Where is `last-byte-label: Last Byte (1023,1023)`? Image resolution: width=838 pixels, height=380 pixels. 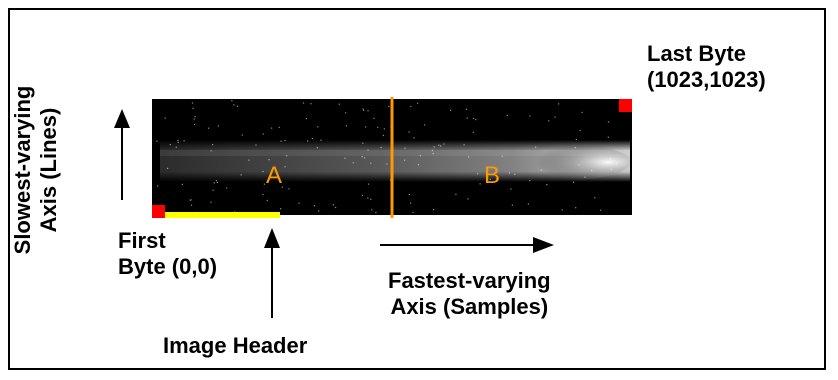 last-byte-label: Last Byte (1023,1023) is located at coordinates (706, 67).